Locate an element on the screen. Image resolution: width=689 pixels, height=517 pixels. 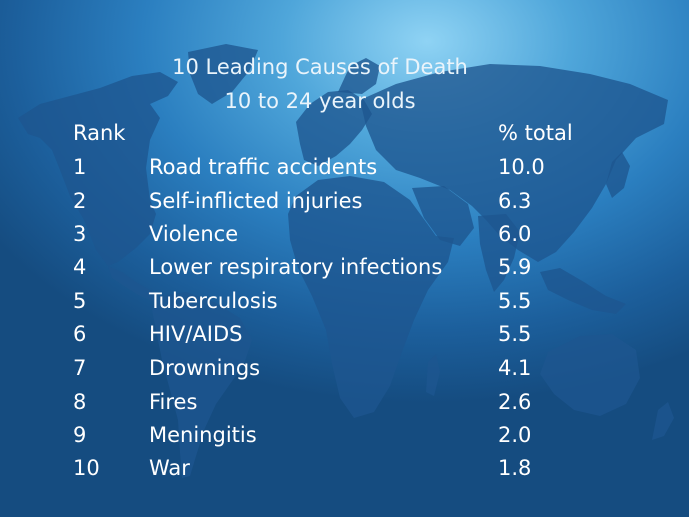
scandinavia-shape is located at coordinates (359, 76).